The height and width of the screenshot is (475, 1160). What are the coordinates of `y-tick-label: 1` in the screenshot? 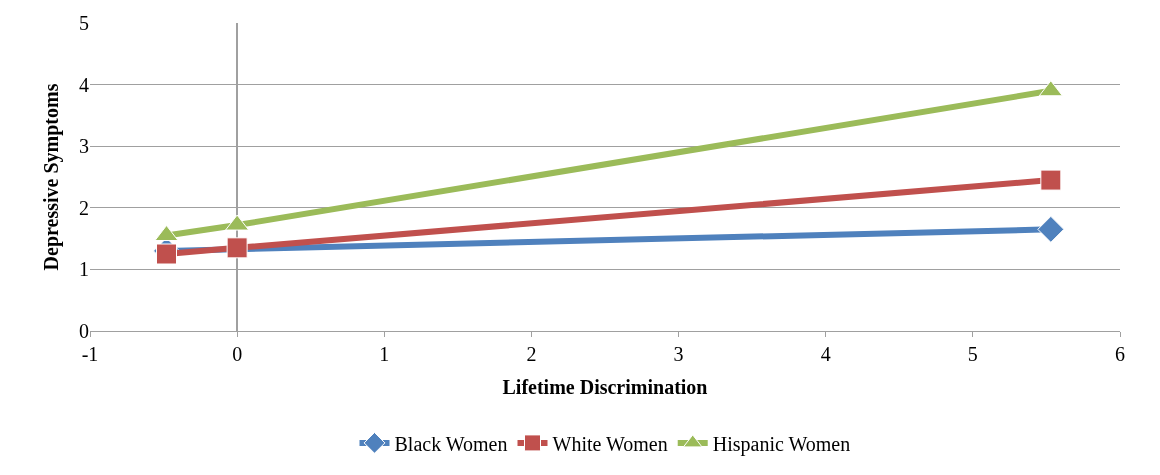 It's located at (84, 269).